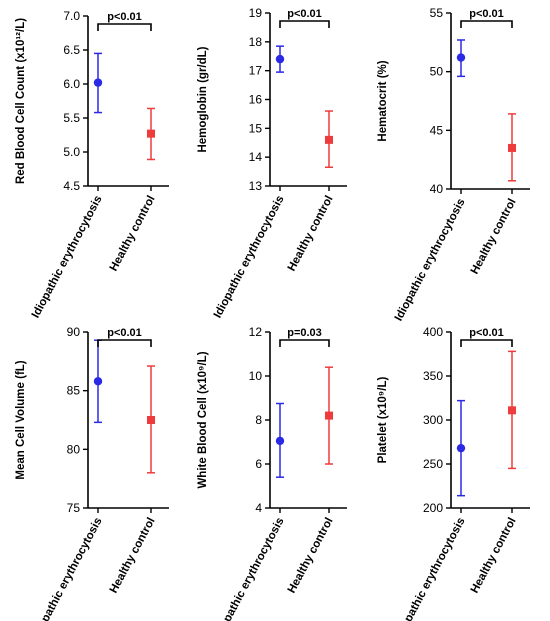  Describe the element at coordinates (256, 128) in the screenshot. I see `y-tick-label: 15` at that location.